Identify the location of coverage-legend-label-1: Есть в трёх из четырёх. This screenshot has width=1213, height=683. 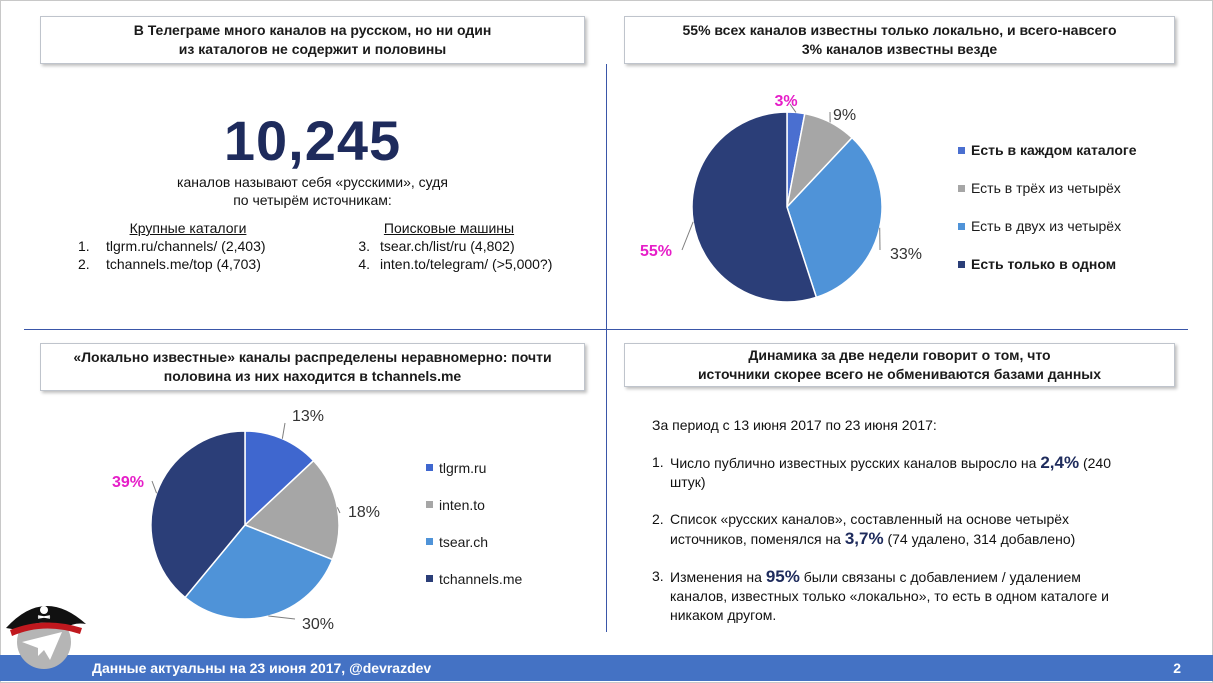
(1046, 188).